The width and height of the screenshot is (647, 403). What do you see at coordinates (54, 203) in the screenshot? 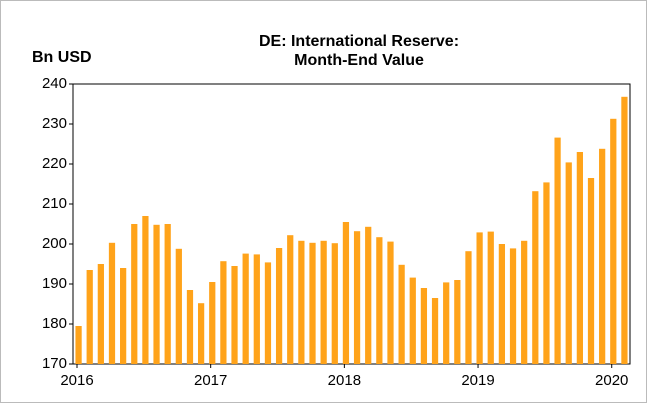
I see `y-tick-label: 210` at bounding box center [54, 203].